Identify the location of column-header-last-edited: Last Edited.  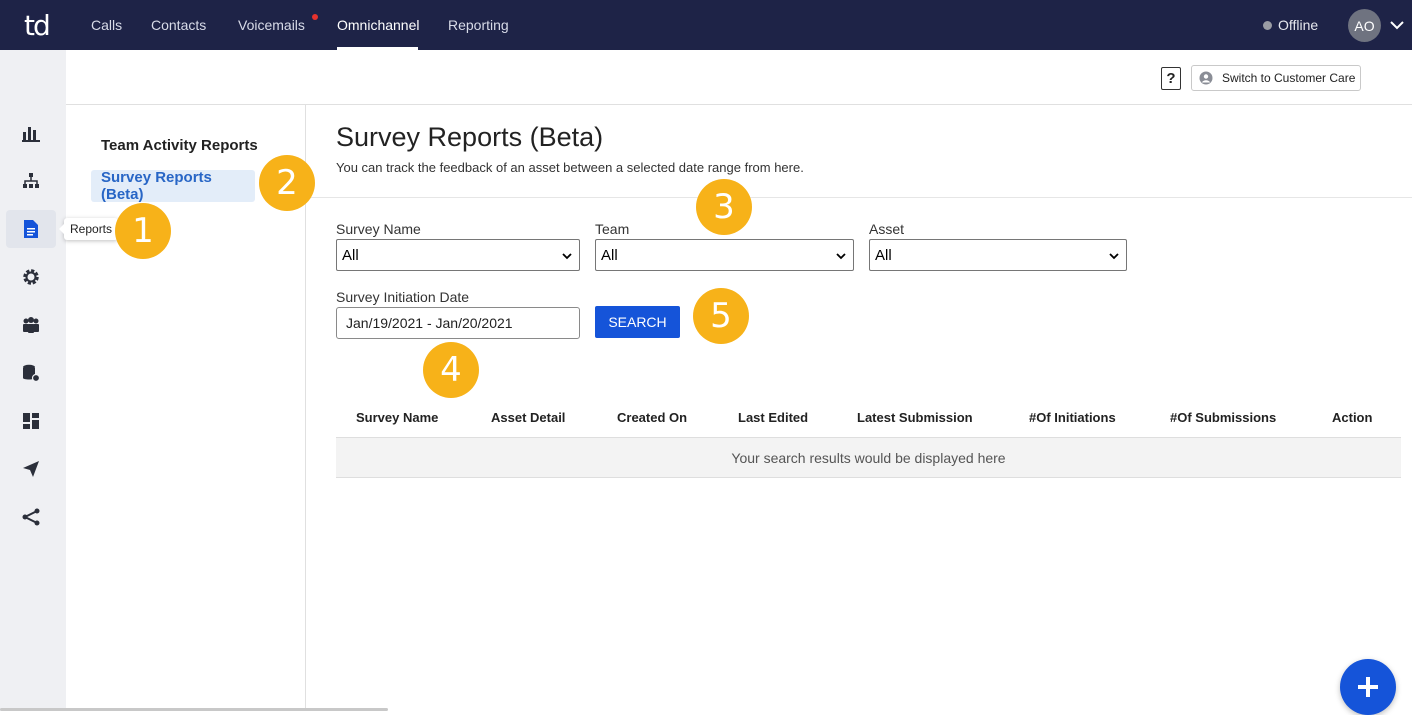
(773, 417).